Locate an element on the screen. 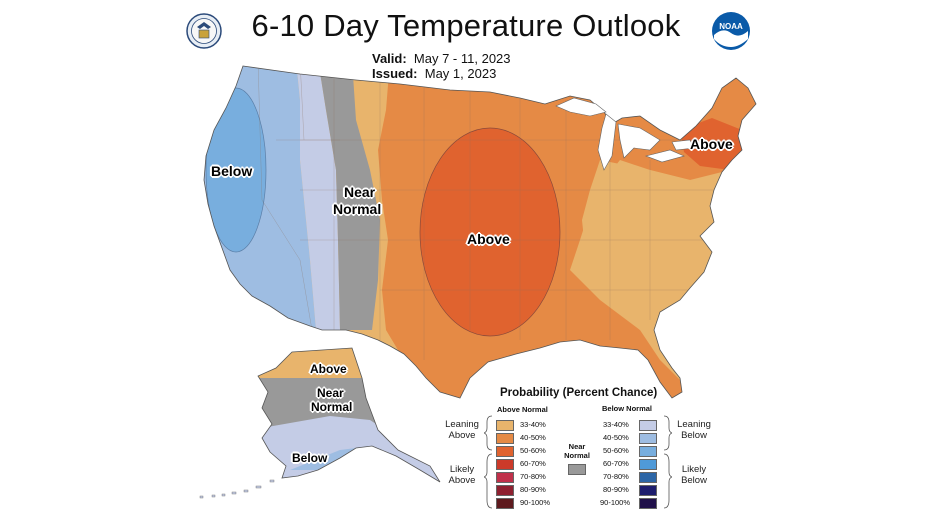 The image size is (932, 524). issued-label: Issued: is located at coordinates (395, 73).